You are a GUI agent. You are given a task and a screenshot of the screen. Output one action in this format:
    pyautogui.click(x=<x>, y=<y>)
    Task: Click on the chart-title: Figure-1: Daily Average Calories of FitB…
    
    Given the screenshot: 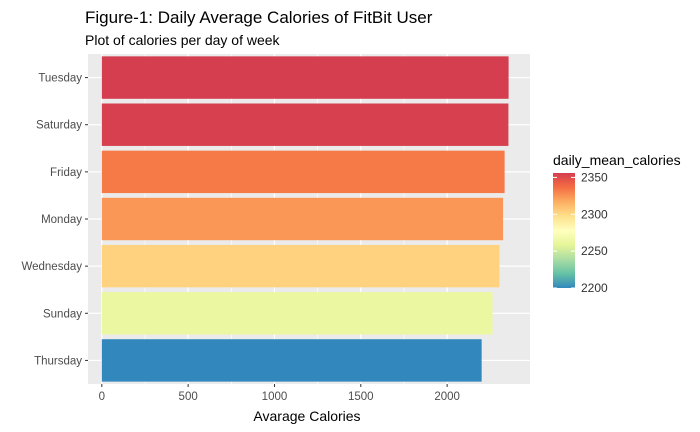 What is the action you would take?
    pyautogui.click(x=259, y=17)
    